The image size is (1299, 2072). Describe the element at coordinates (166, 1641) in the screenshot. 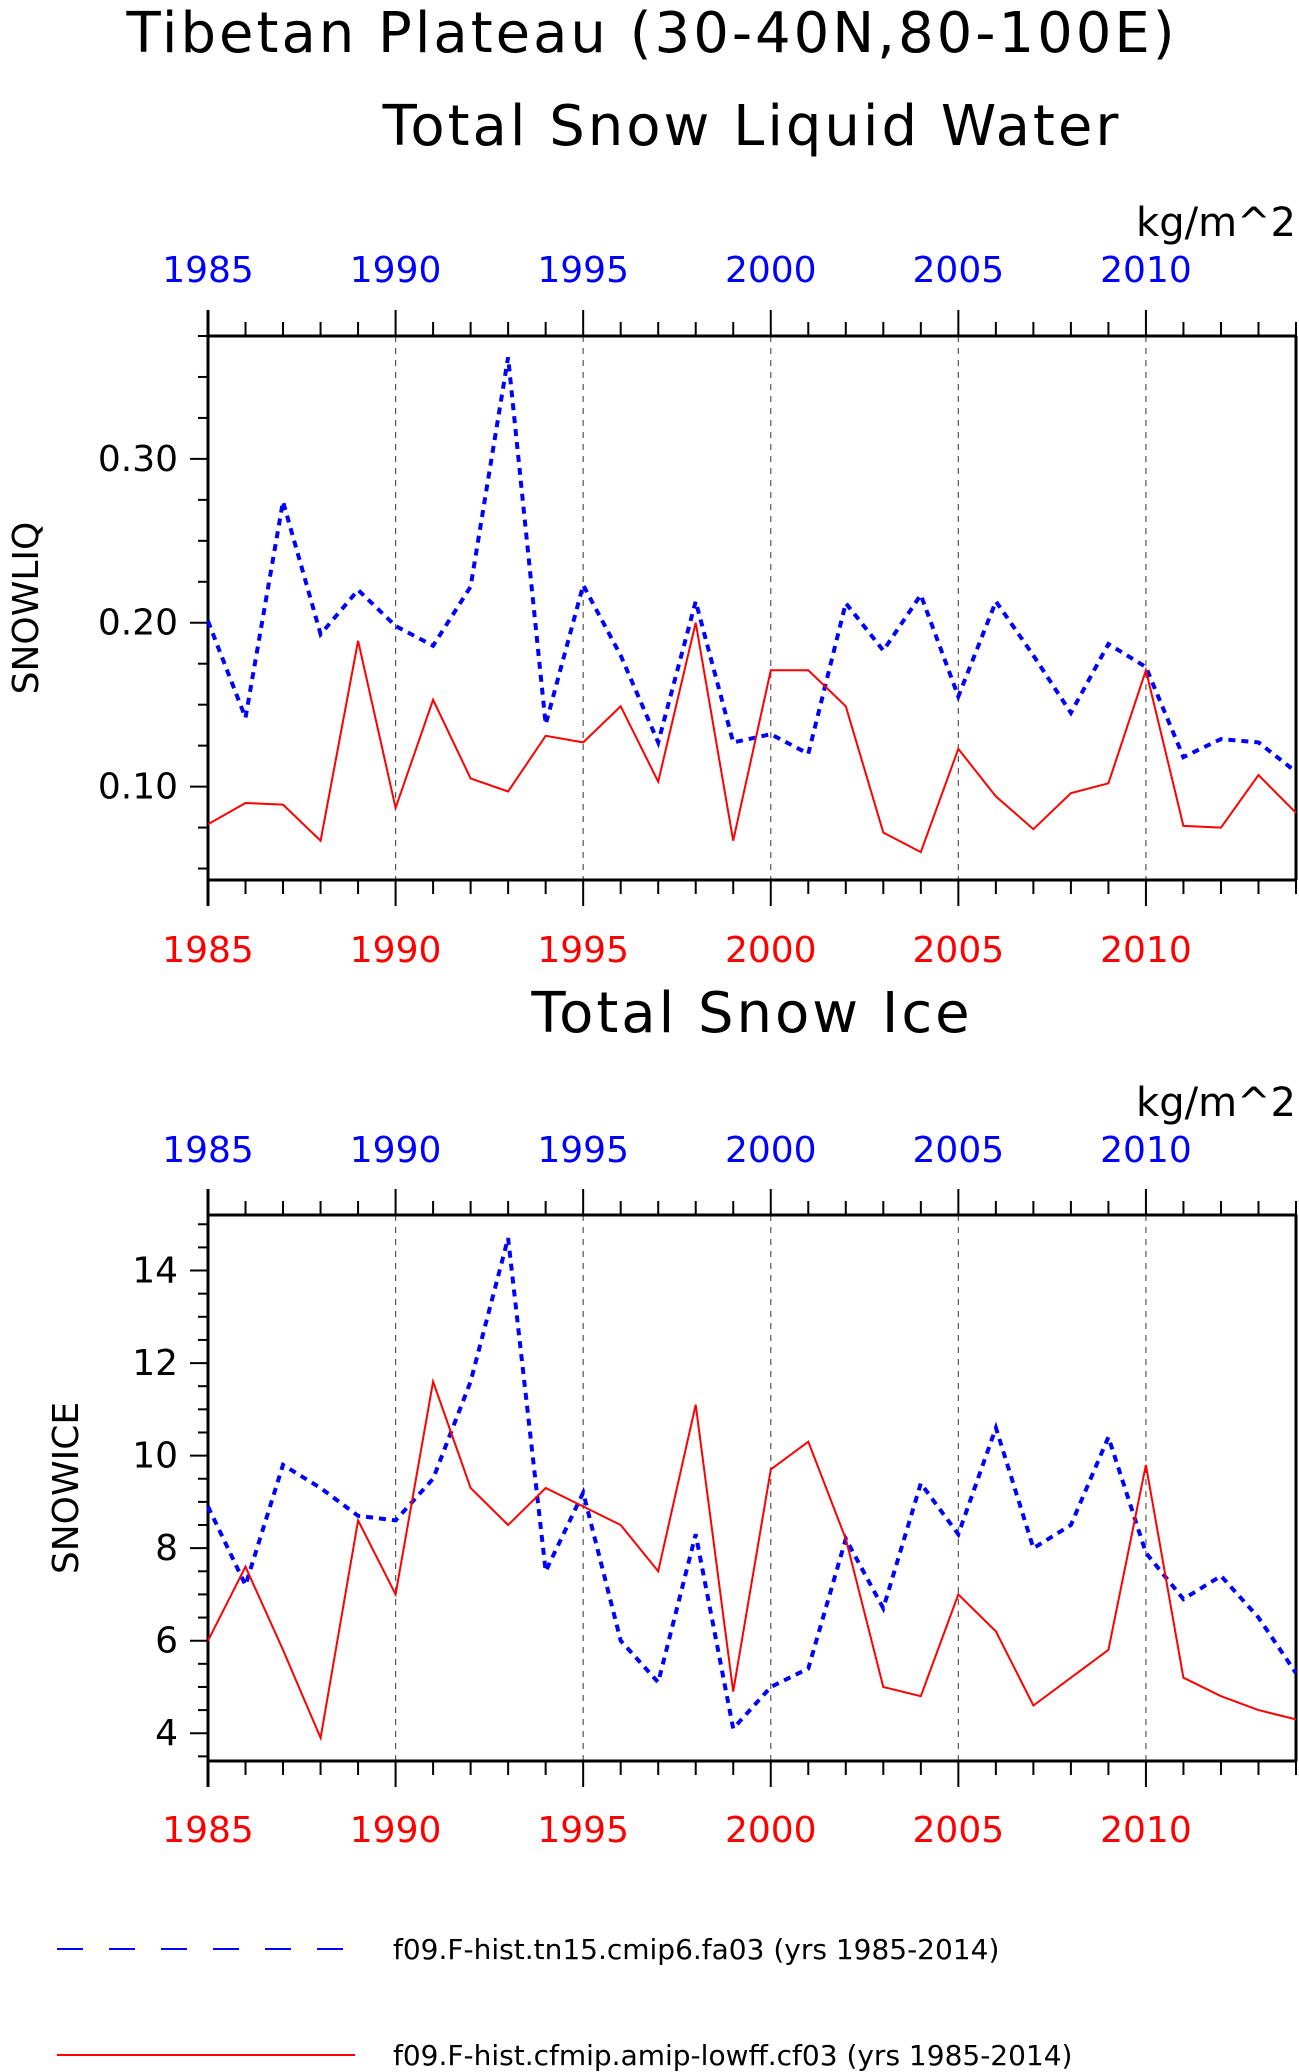

I see `snowice-ytick-label: 6` at that location.